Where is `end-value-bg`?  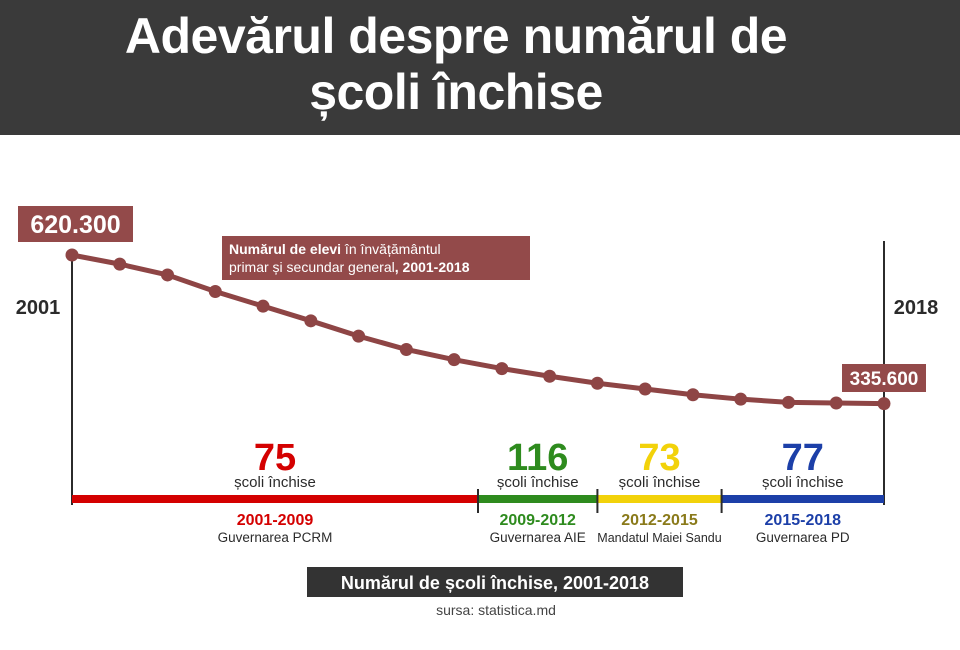 end-value-bg is located at coordinates (884, 378).